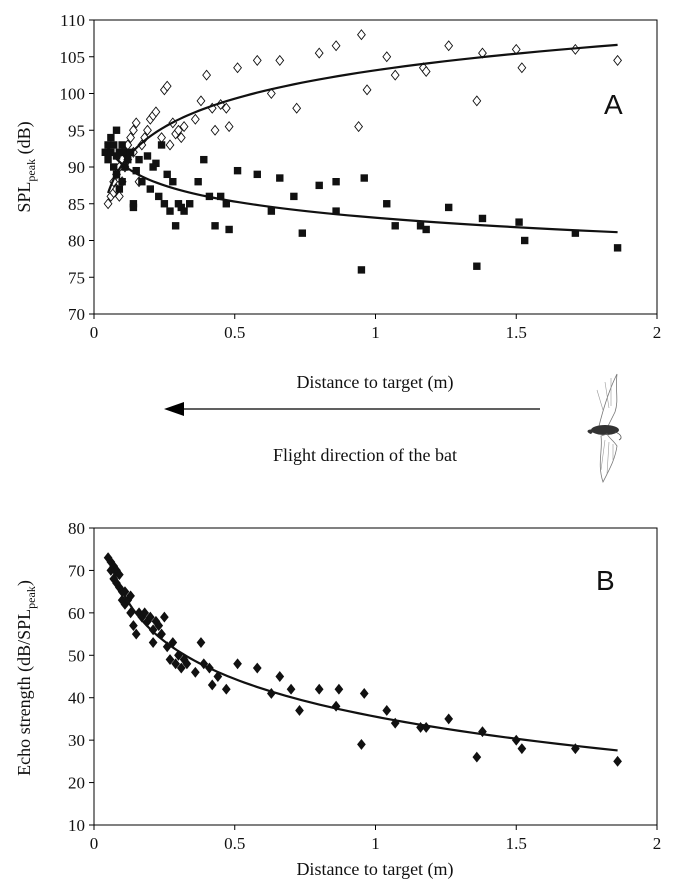  I want to click on y-tick-label: 75, so click(76, 277).